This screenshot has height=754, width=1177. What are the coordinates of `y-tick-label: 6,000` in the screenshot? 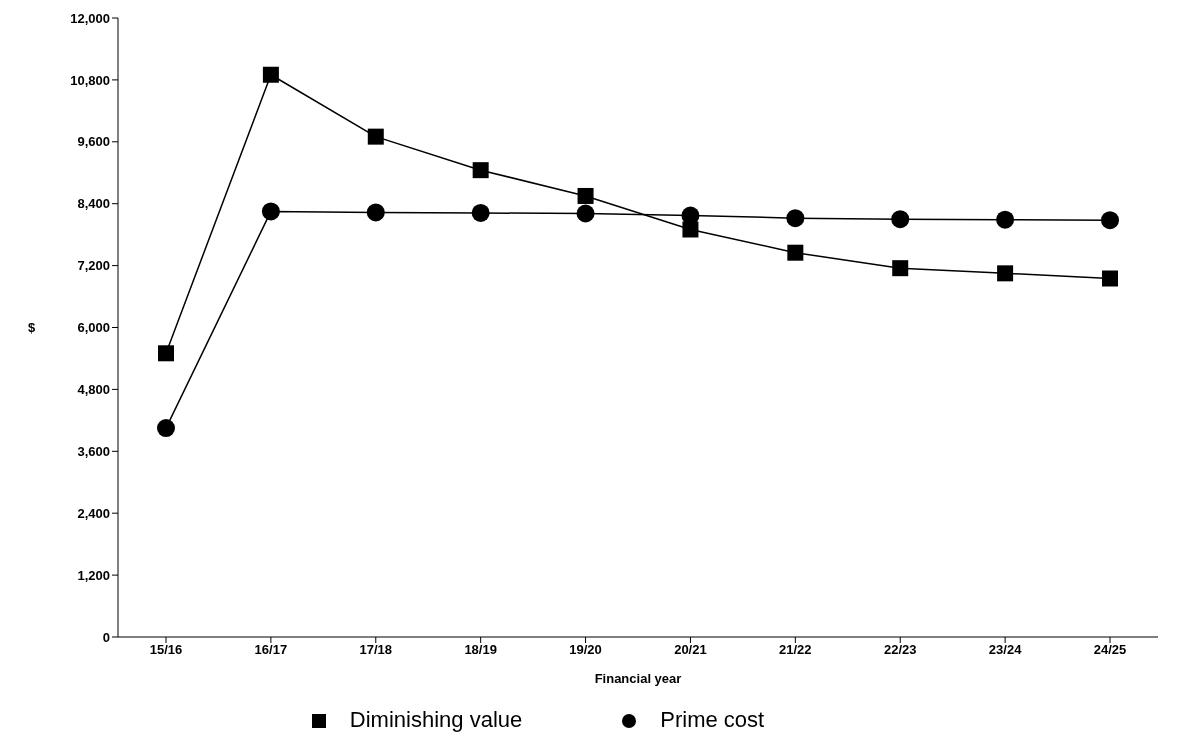 It's located at (93, 328).